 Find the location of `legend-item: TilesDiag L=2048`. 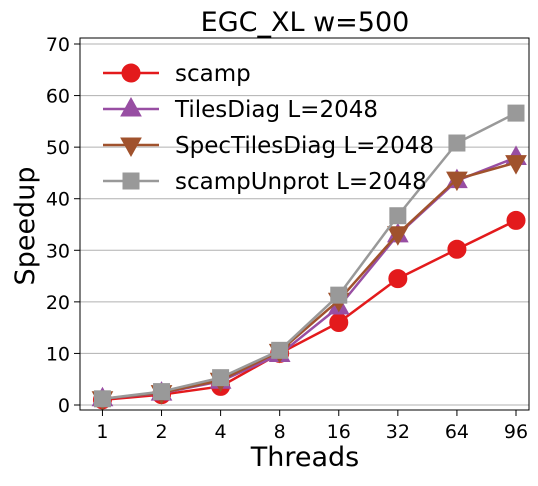

legend-item: TilesDiag L=2048 is located at coordinates (240, 109).